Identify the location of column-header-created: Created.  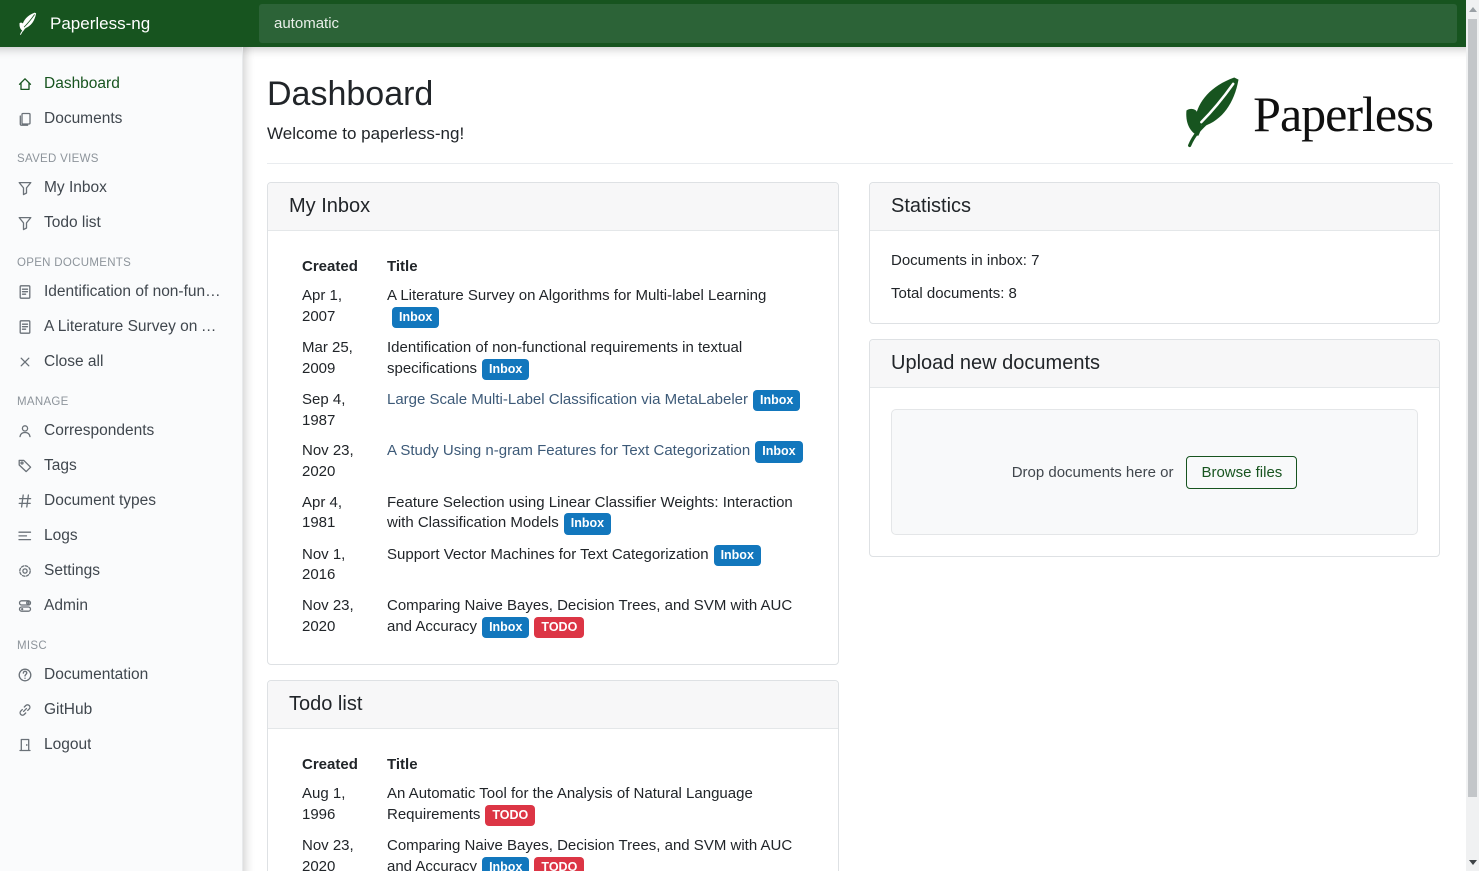
(330, 266).